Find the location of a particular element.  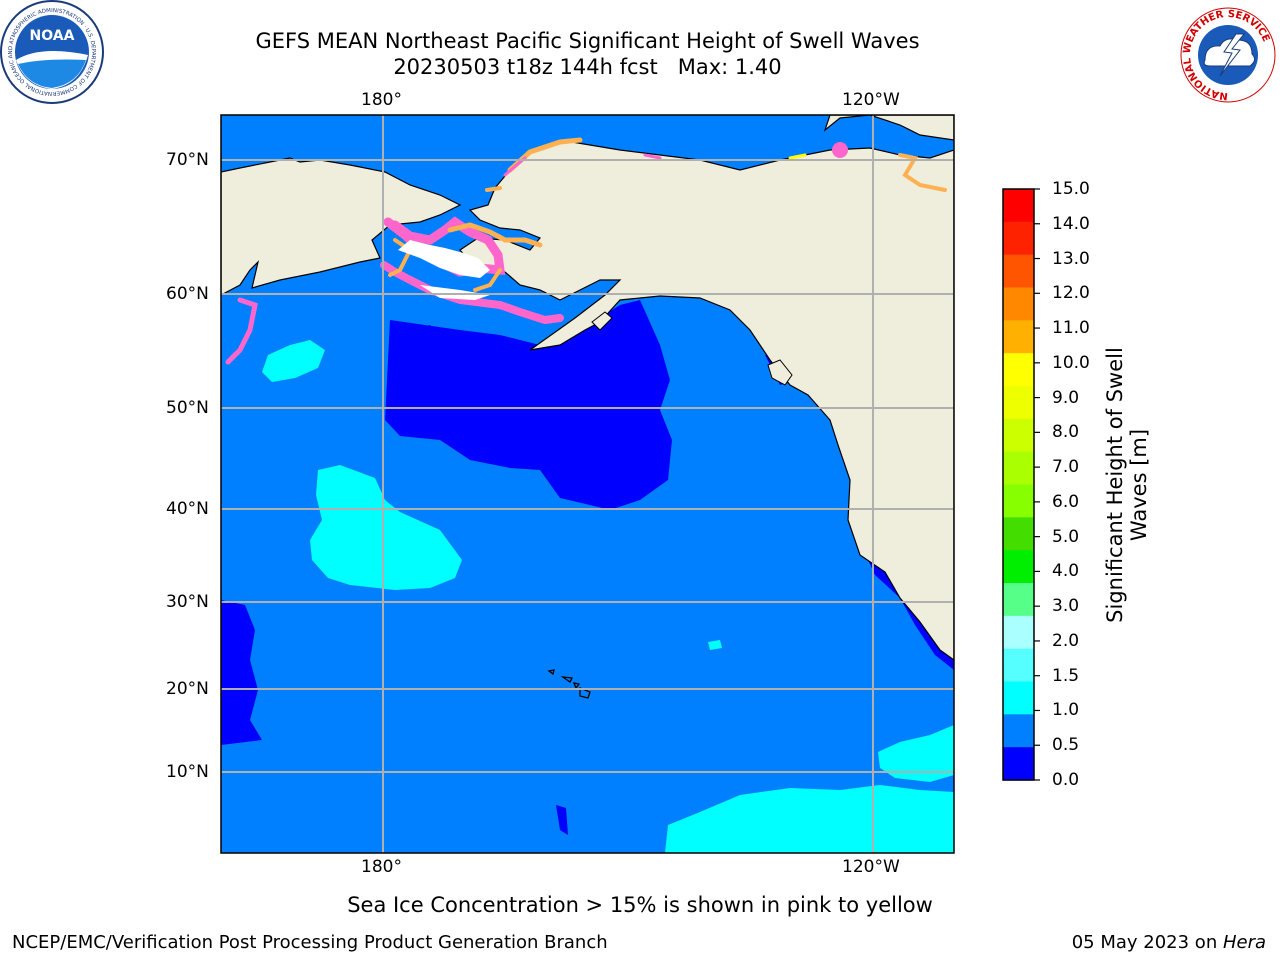

lon-label-bottom-120w: 120°W is located at coordinates (871, 867).